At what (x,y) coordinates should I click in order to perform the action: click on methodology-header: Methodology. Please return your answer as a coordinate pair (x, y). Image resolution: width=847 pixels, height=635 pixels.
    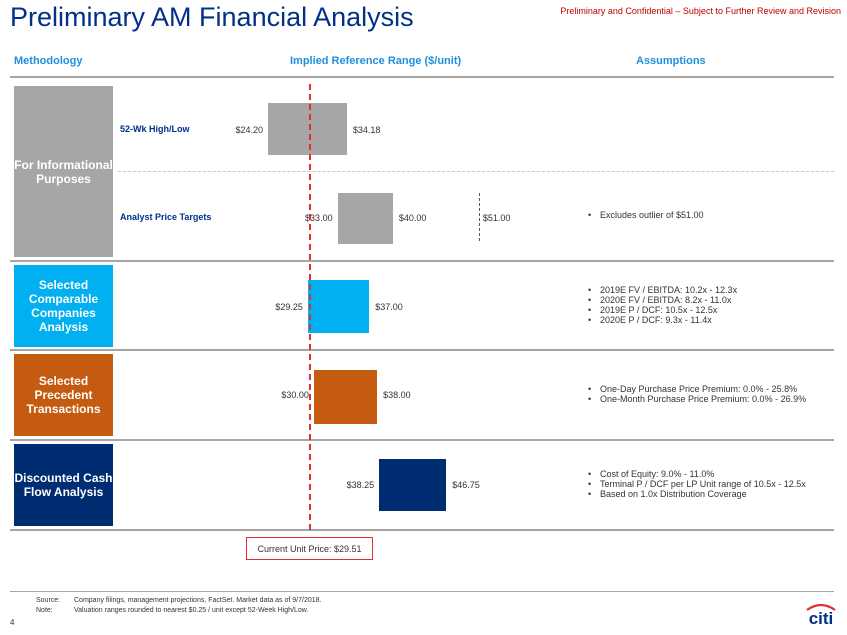
    Looking at the image, I should click on (48, 61).